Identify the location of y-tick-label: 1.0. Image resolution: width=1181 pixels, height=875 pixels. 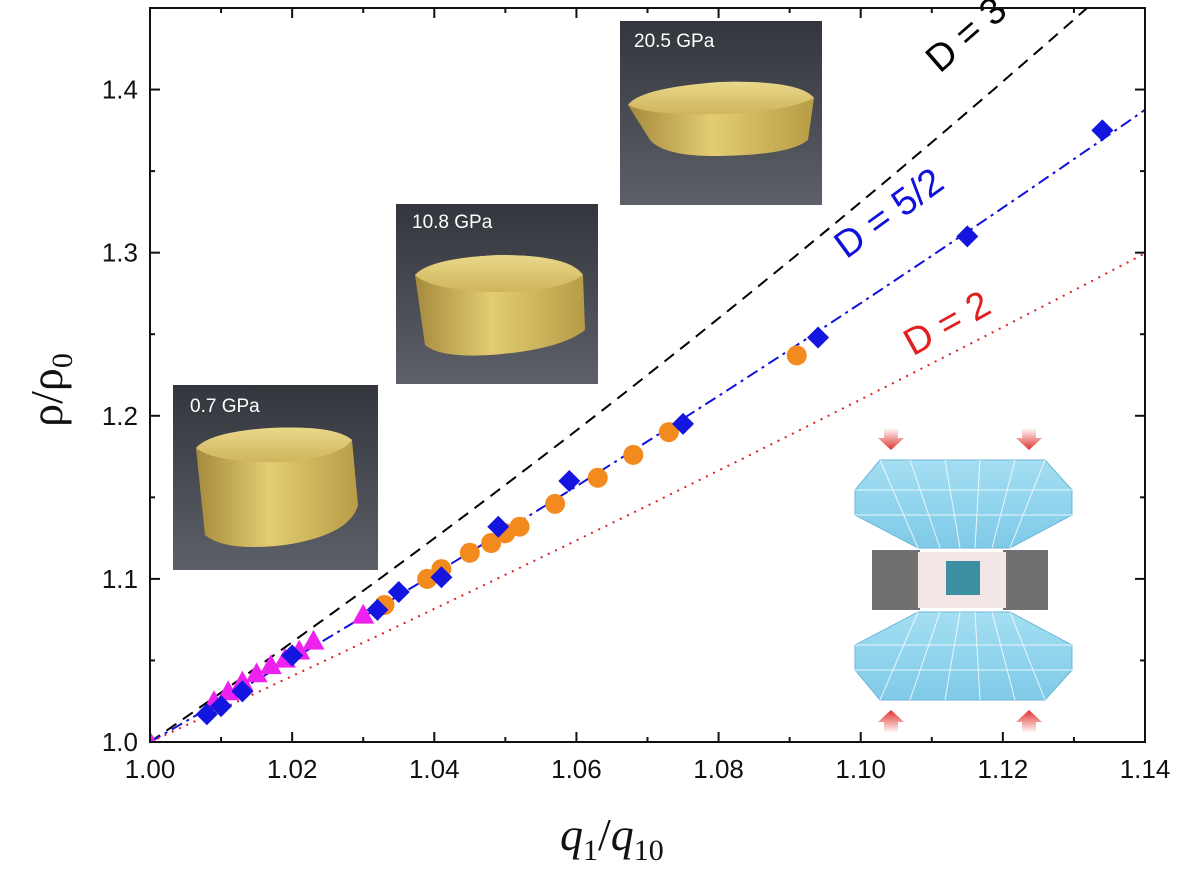
(120, 742).